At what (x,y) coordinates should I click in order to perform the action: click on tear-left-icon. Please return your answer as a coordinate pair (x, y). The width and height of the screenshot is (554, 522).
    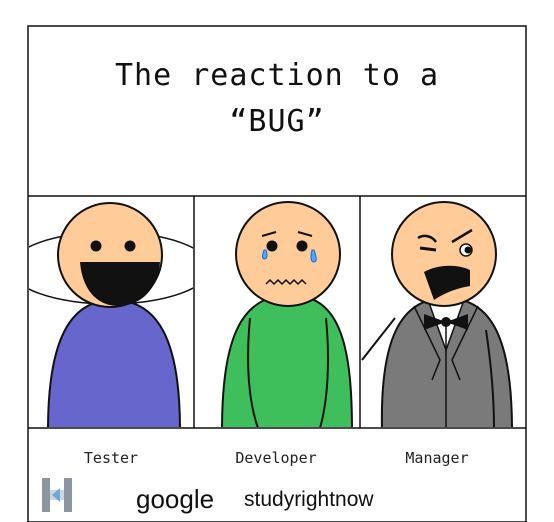
    Looking at the image, I should click on (265, 254).